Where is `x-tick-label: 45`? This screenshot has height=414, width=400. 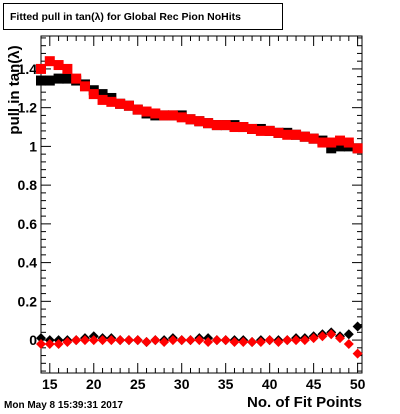
x-tick-label: 45 is located at coordinates (314, 384).